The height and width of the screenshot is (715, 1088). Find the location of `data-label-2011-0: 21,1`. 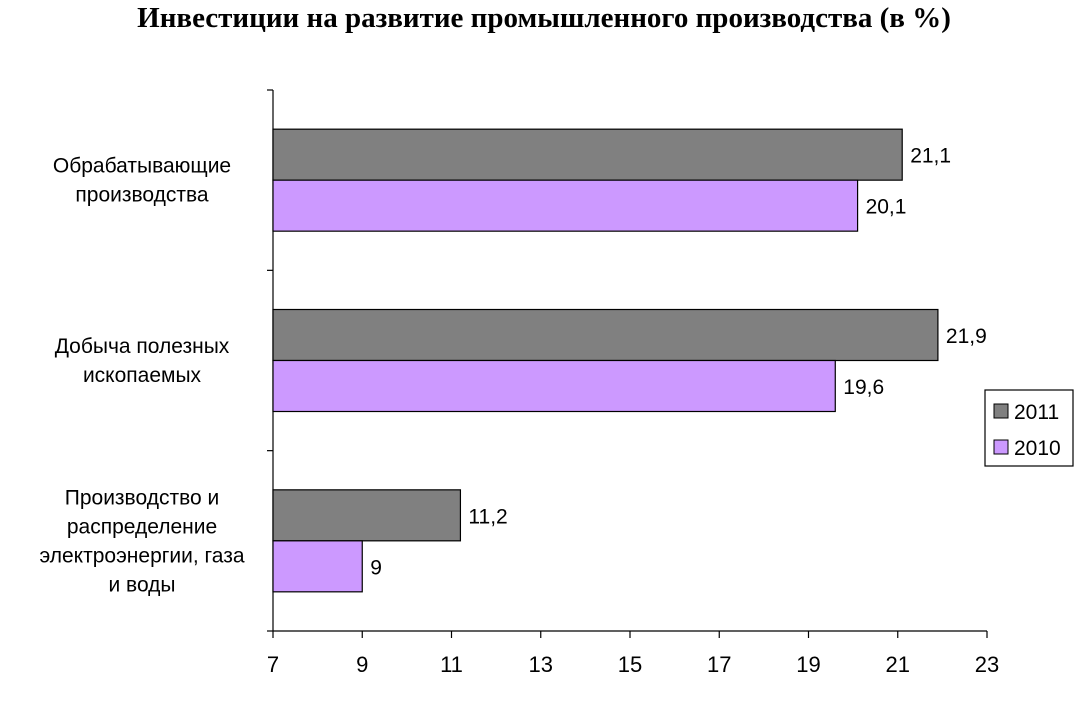

data-label-2011-0: 21,1 is located at coordinates (930, 156).